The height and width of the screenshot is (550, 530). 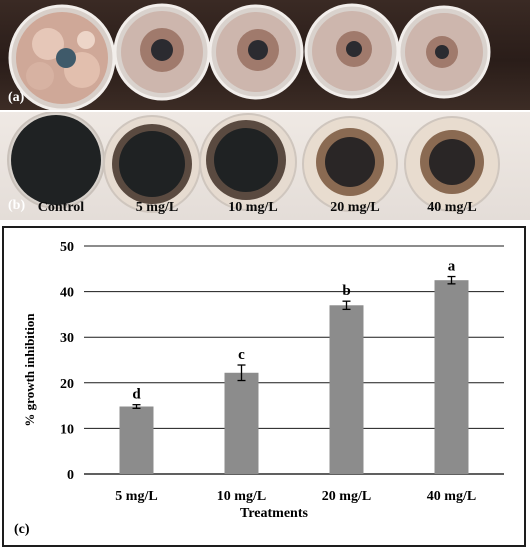 What do you see at coordinates (346, 291) in the screenshot?
I see `significance-letter-2: b` at bounding box center [346, 291].